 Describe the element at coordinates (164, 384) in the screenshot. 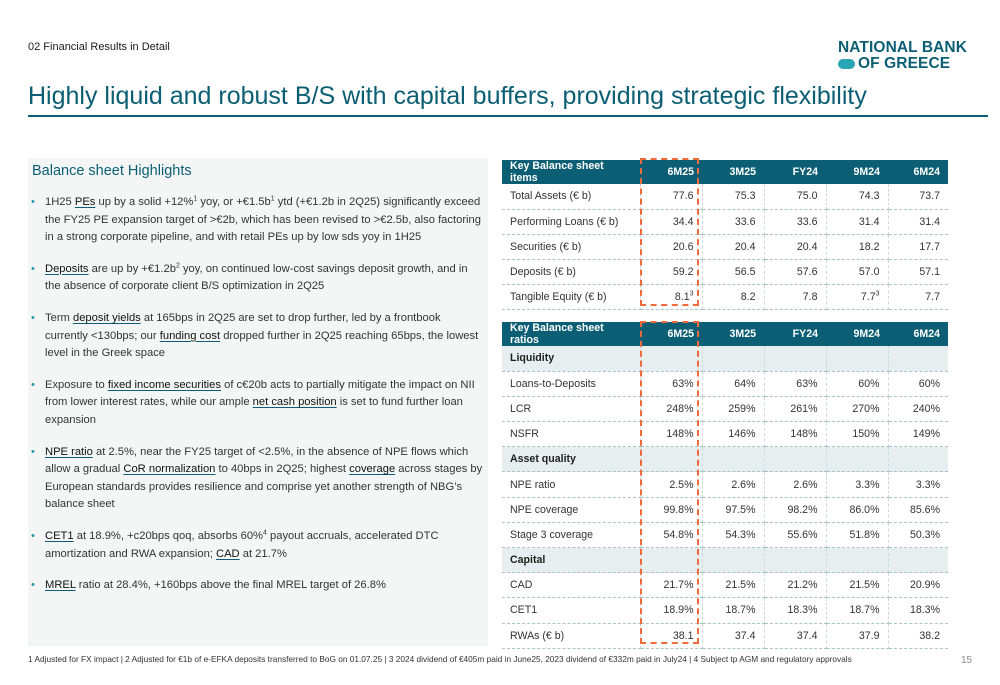

I see `highlight-keyword: fixed income securities` at that location.